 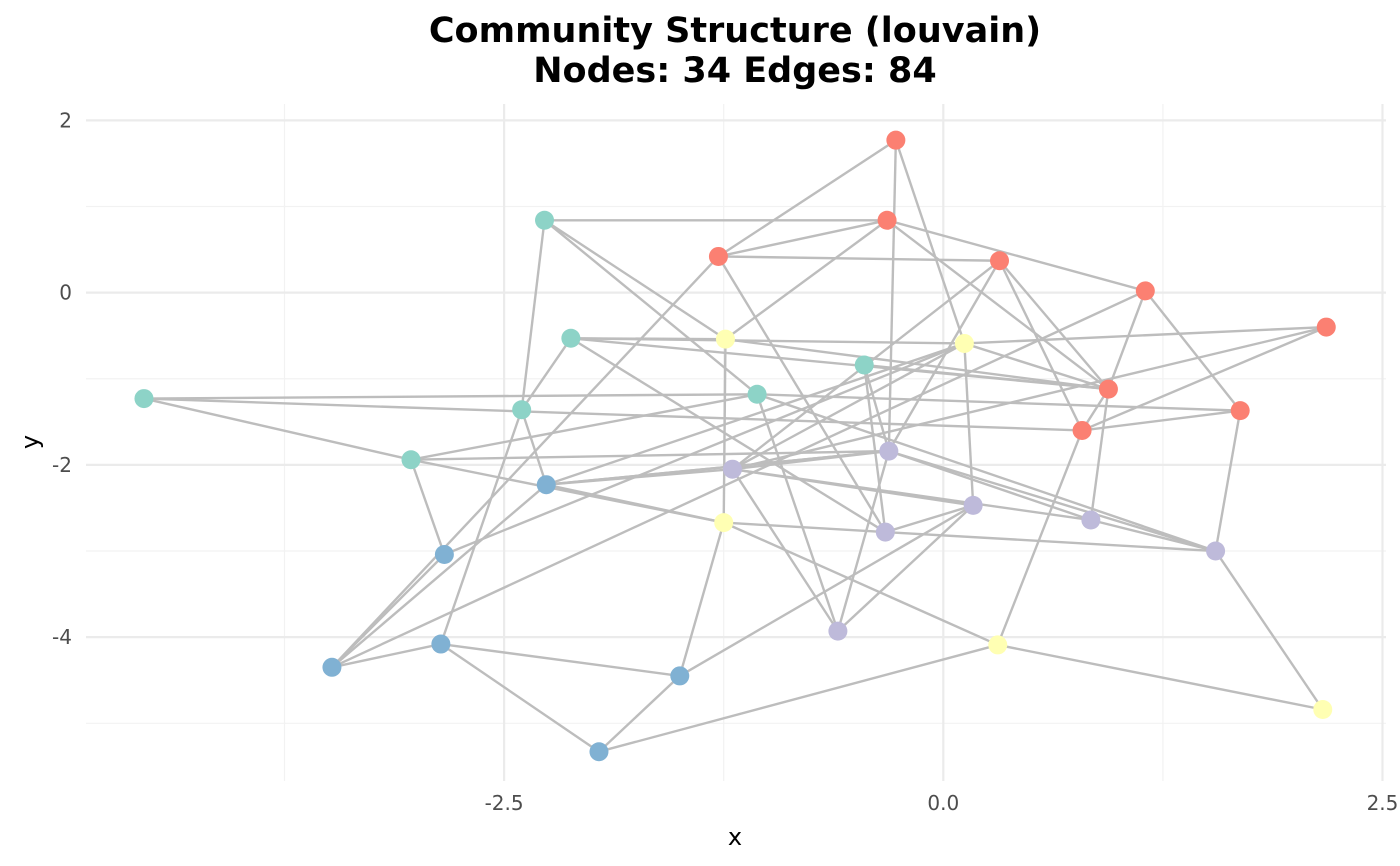 What do you see at coordinates (504, 803) in the screenshot?
I see `x-tick-label: -2.5` at bounding box center [504, 803].